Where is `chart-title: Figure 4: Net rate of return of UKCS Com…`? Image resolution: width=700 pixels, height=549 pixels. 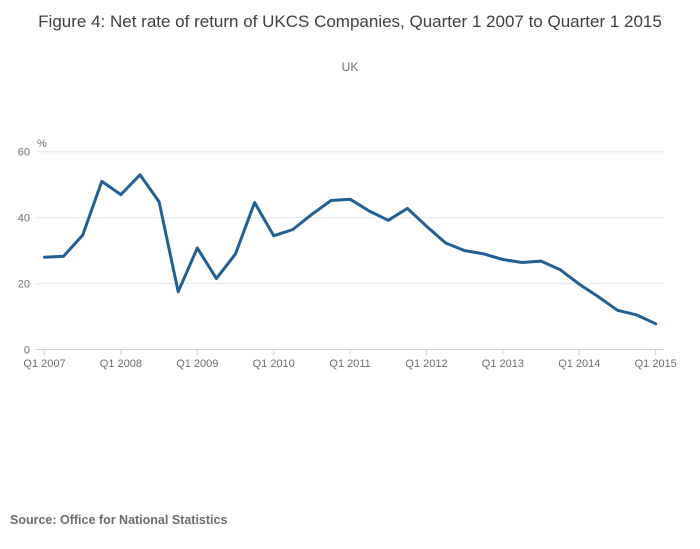 chart-title: Figure 4: Net rate of return of UKCS Com… is located at coordinates (350, 21).